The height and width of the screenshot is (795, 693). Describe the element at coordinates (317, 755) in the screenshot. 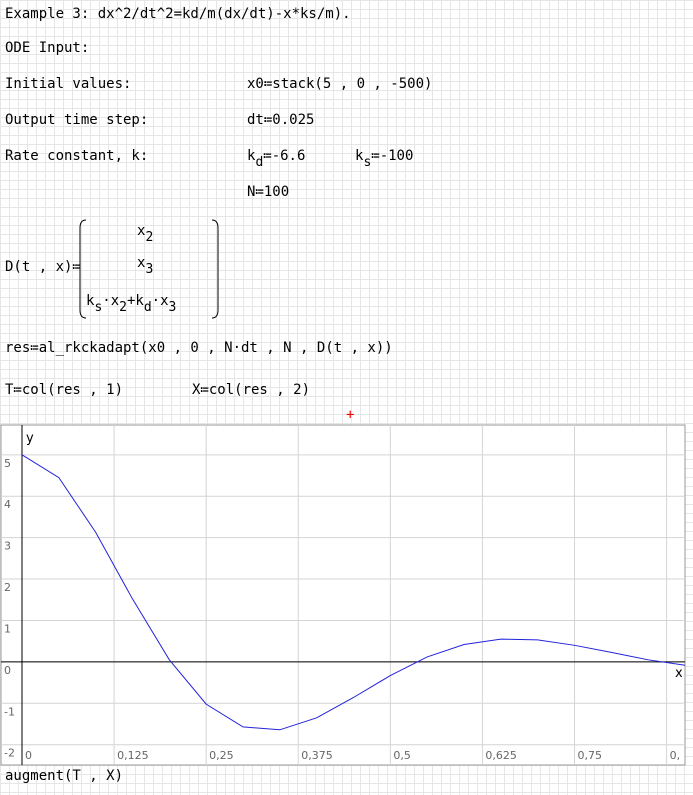

I see `x-tick-label: 0,375` at that location.